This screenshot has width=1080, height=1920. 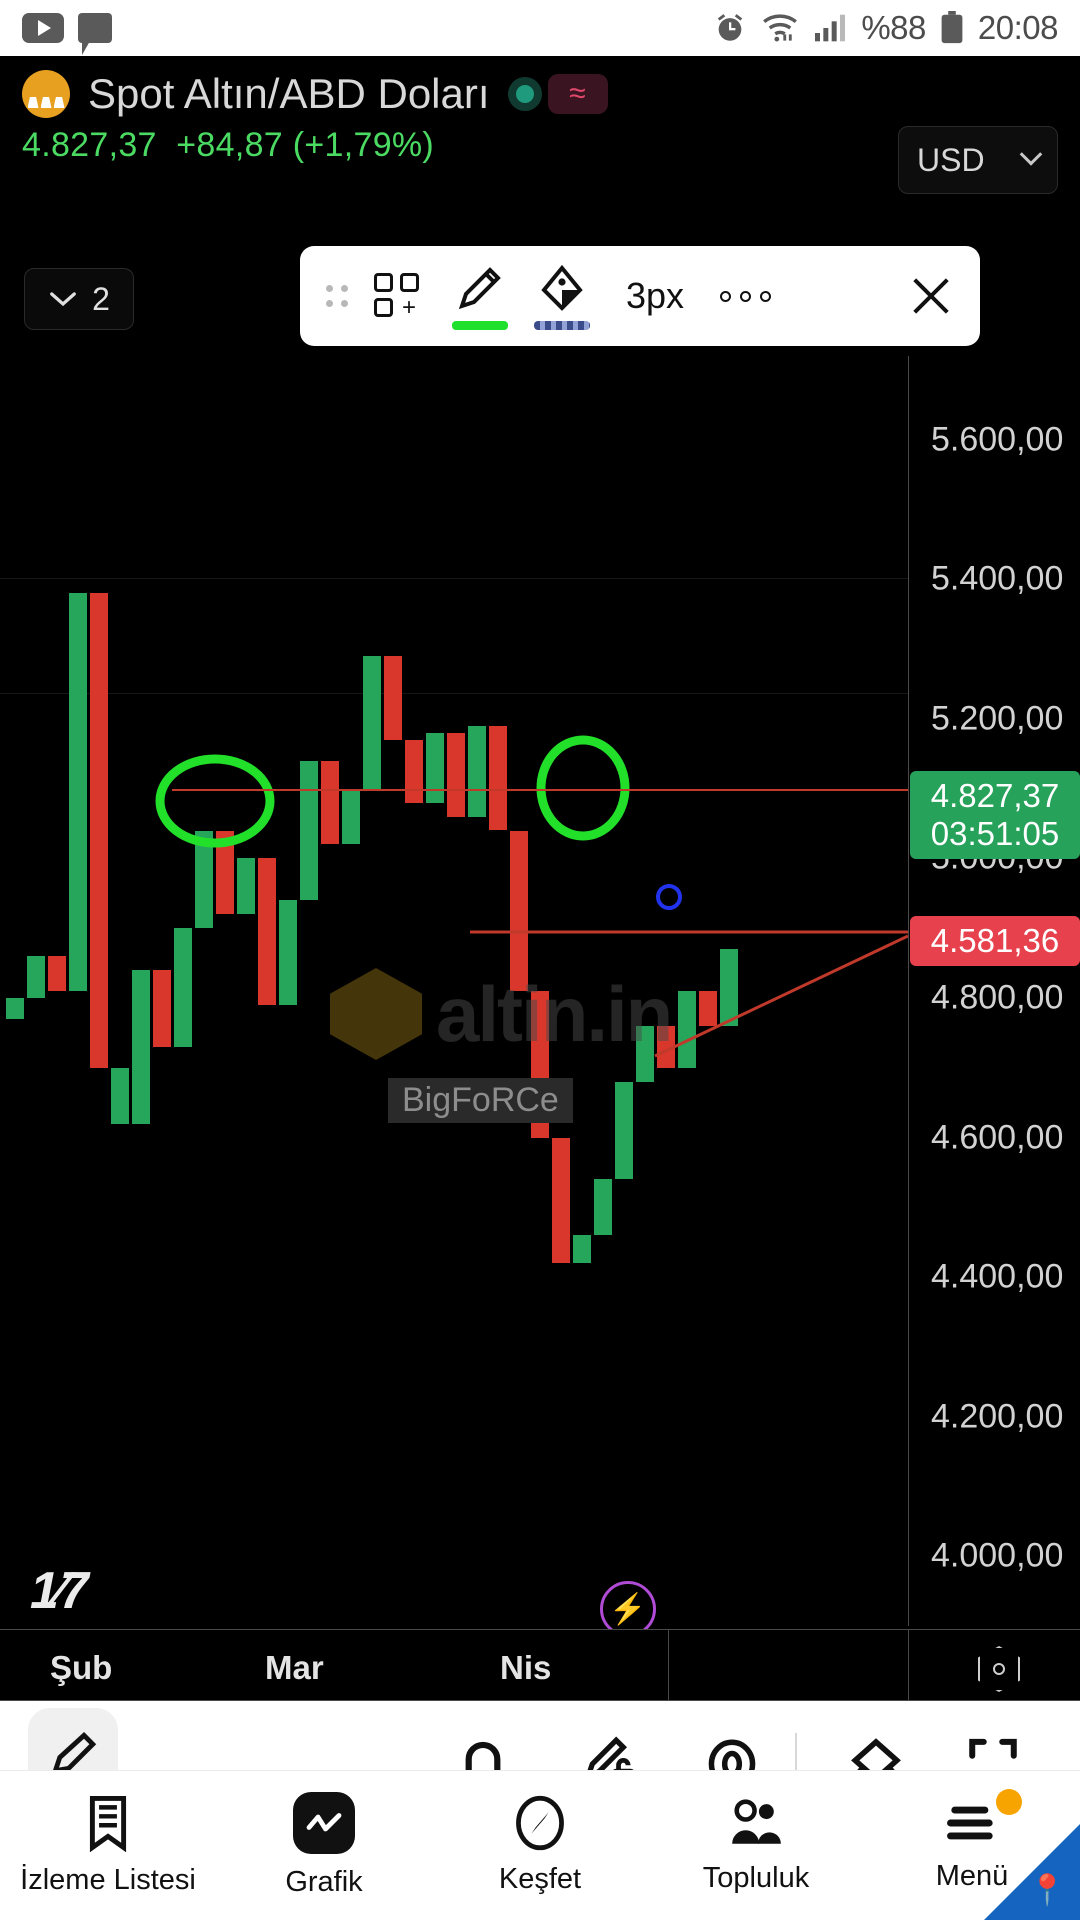 What do you see at coordinates (101, 298) in the screenshot?
I see `interval-value: 2` at bounding box center [101, 298].